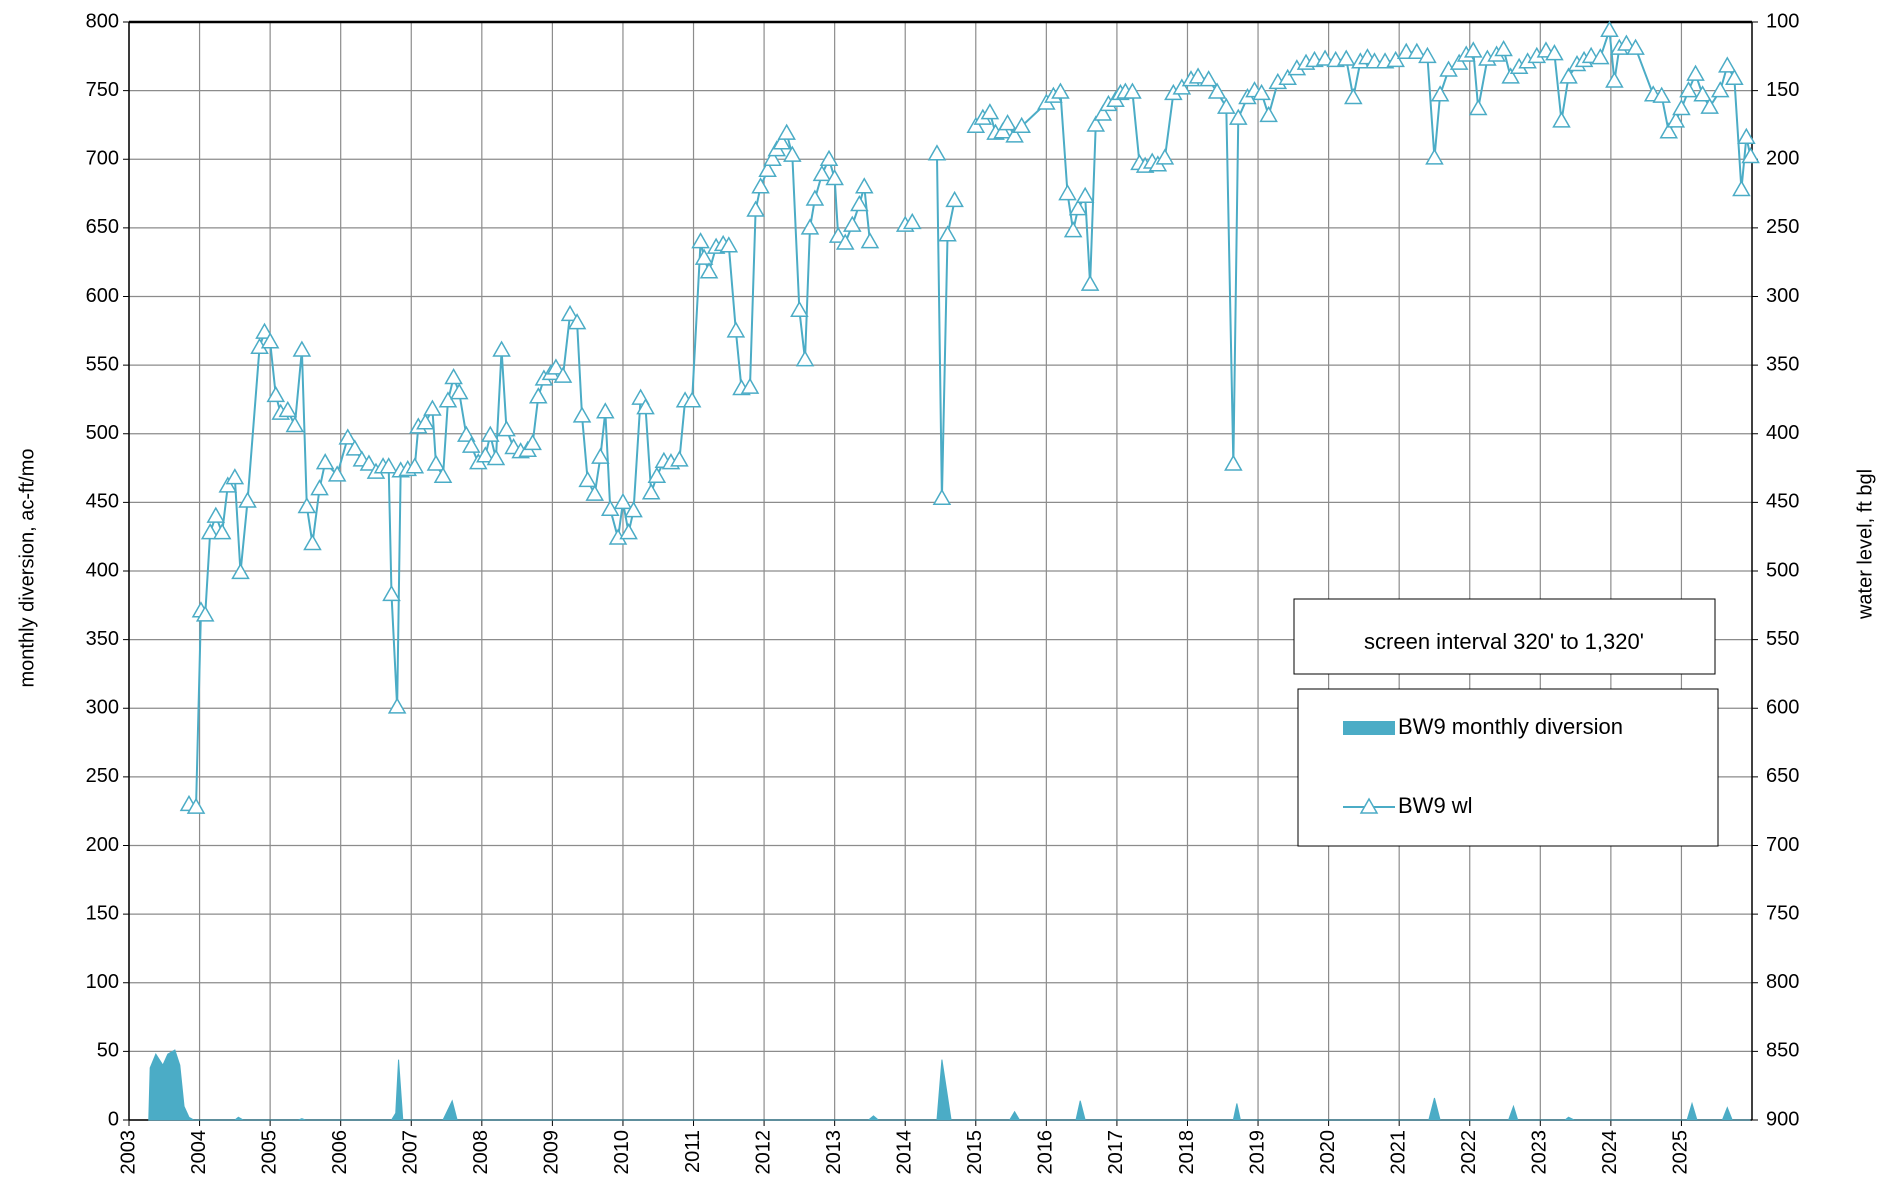 Image resolution: width=1887 pixels, height=1186 pixels. Describe the element at coordinates (102, 639) in the screenshot. I see `y-tick-label: 350` at that location.